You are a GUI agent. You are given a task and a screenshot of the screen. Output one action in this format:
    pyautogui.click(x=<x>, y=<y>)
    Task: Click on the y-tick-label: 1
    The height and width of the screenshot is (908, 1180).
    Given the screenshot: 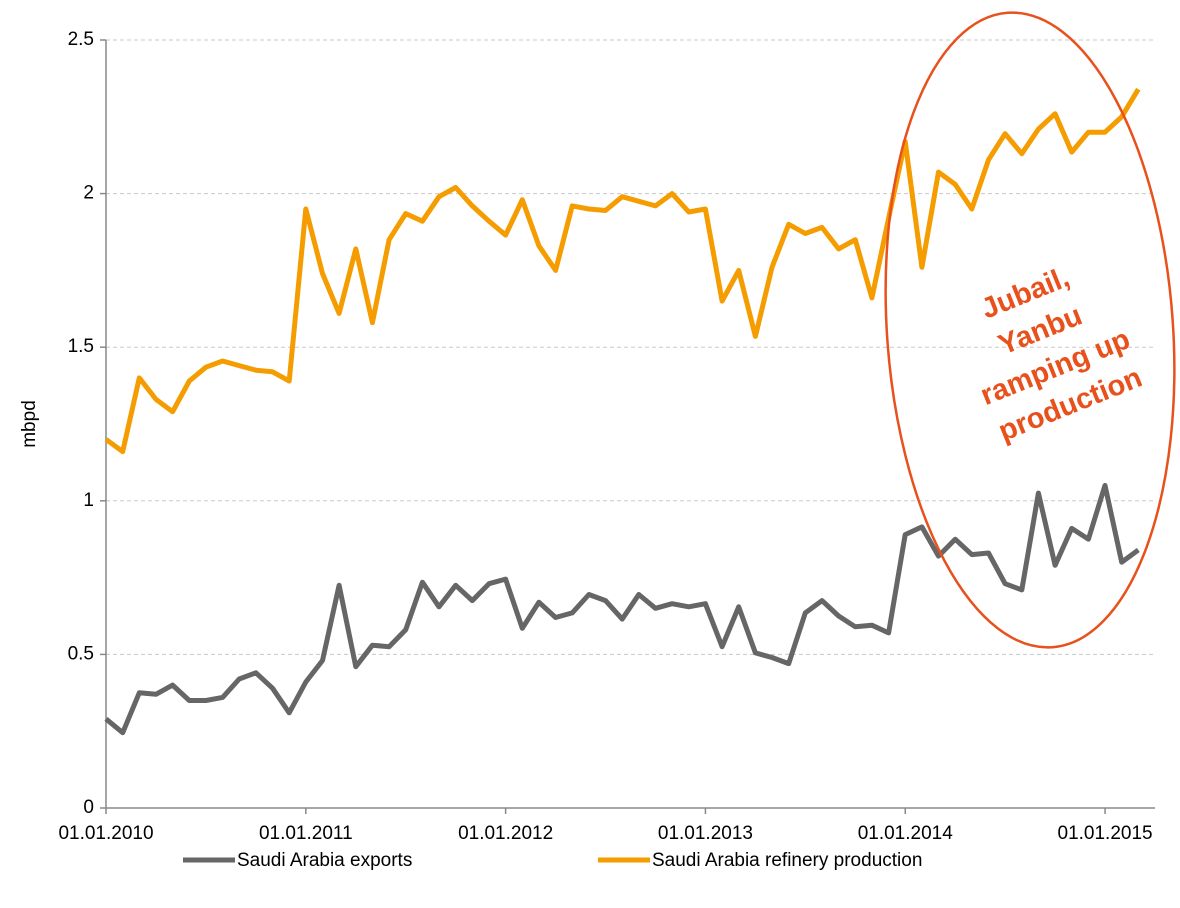 What is the action you would take?
    pyautogui.click(x=88, y=500)
    